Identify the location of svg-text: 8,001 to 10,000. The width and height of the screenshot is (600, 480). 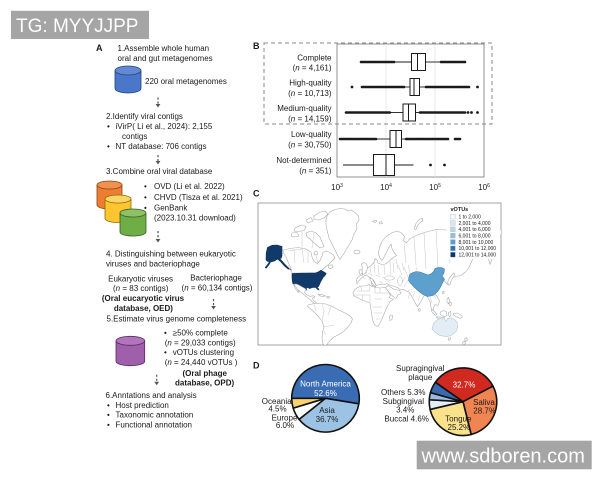
(476, 243).